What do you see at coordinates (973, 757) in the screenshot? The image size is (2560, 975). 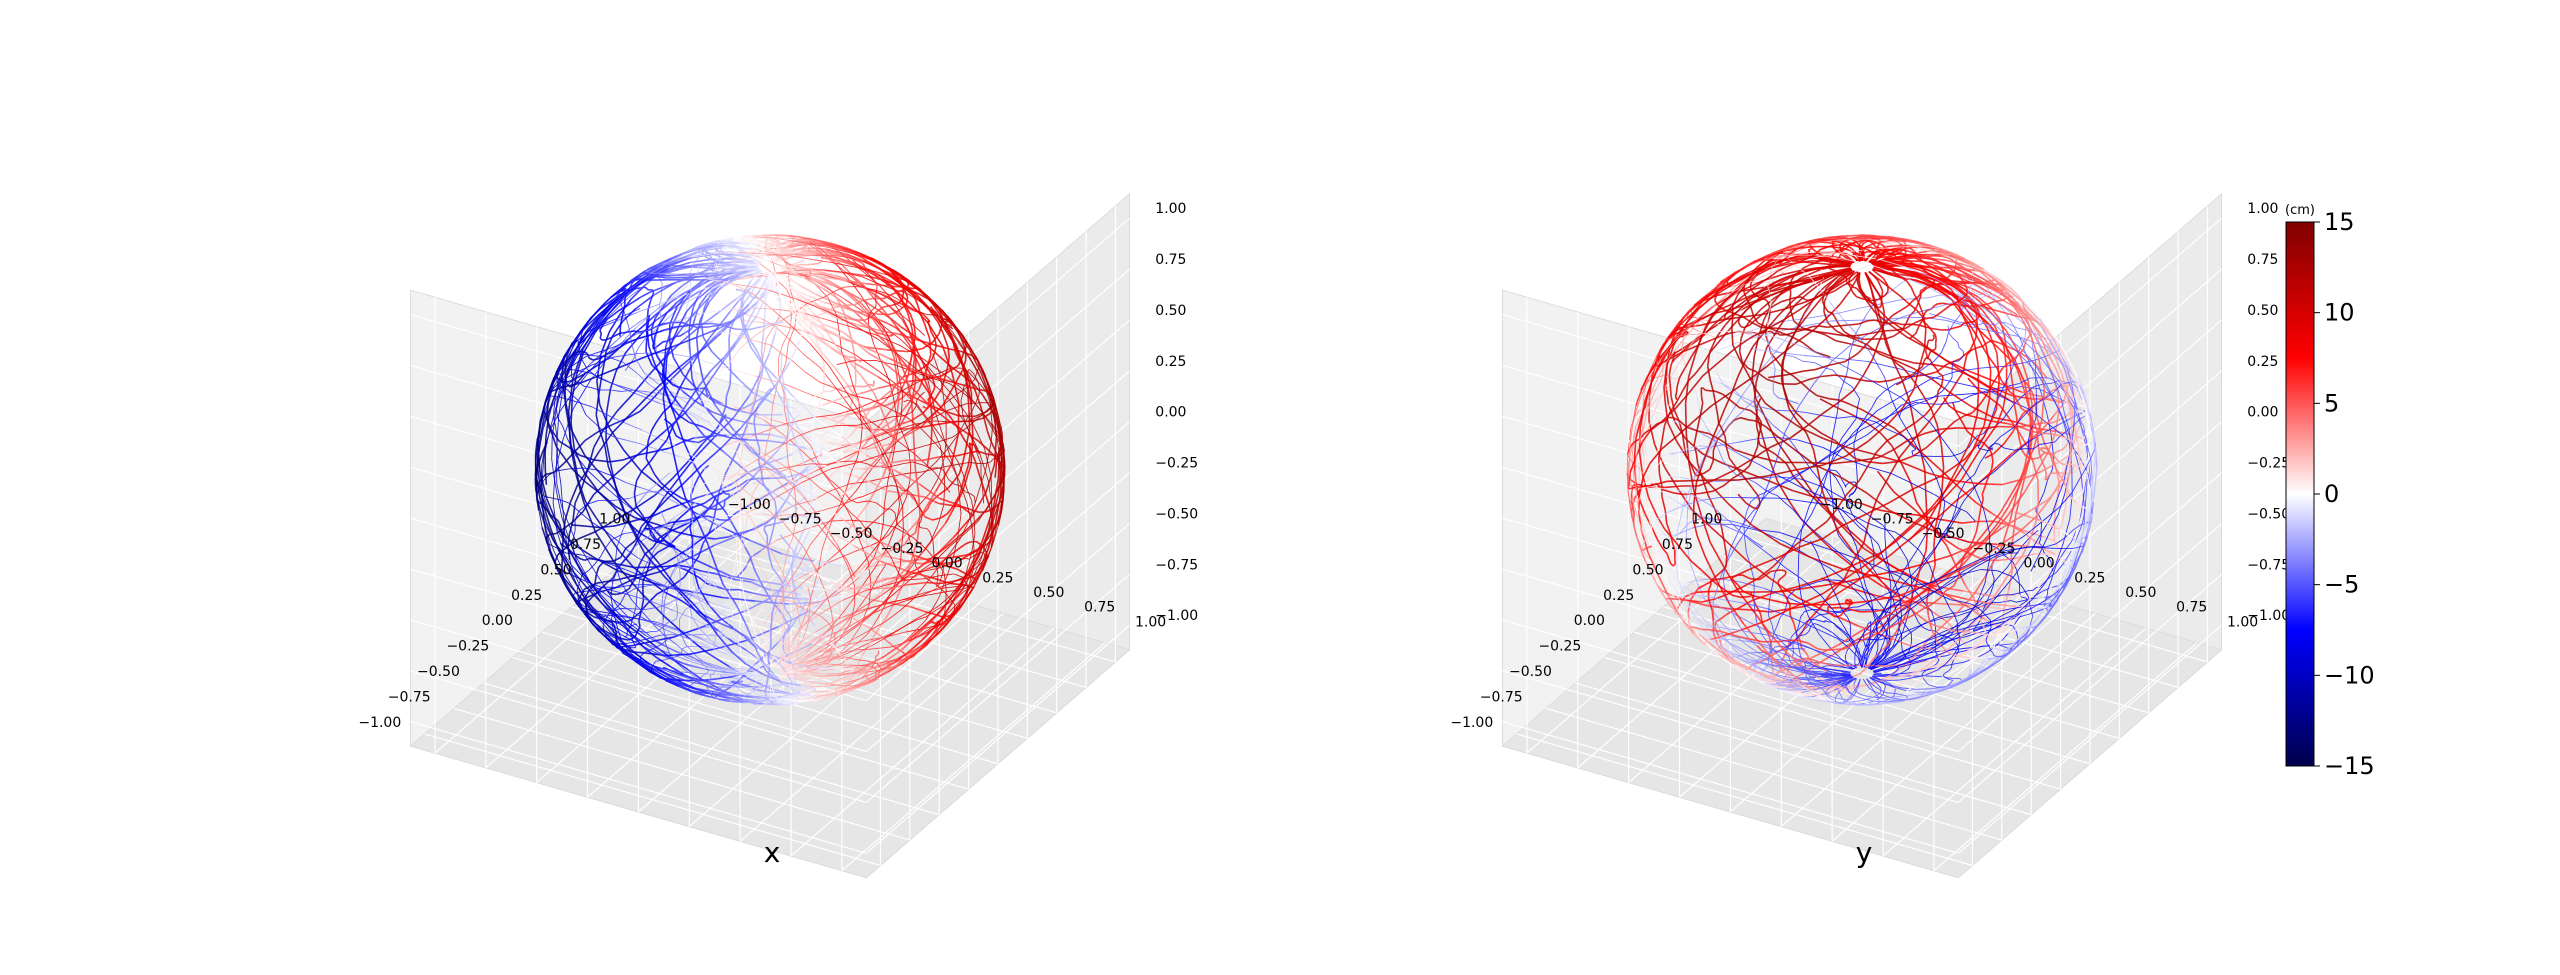 I see `gridline-floor-y` at bounding box center [973, 757].